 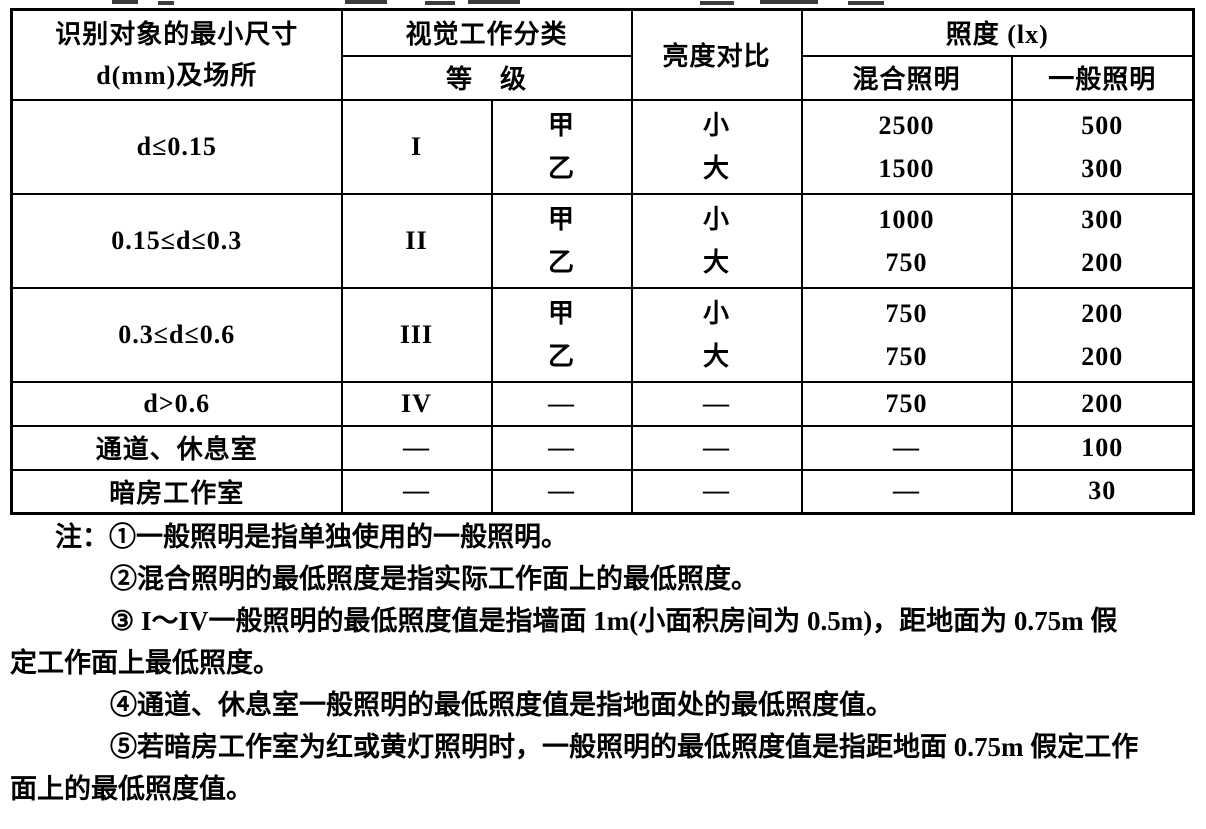 I want to click on cell-grade: IV, so click(x=416, y=403).